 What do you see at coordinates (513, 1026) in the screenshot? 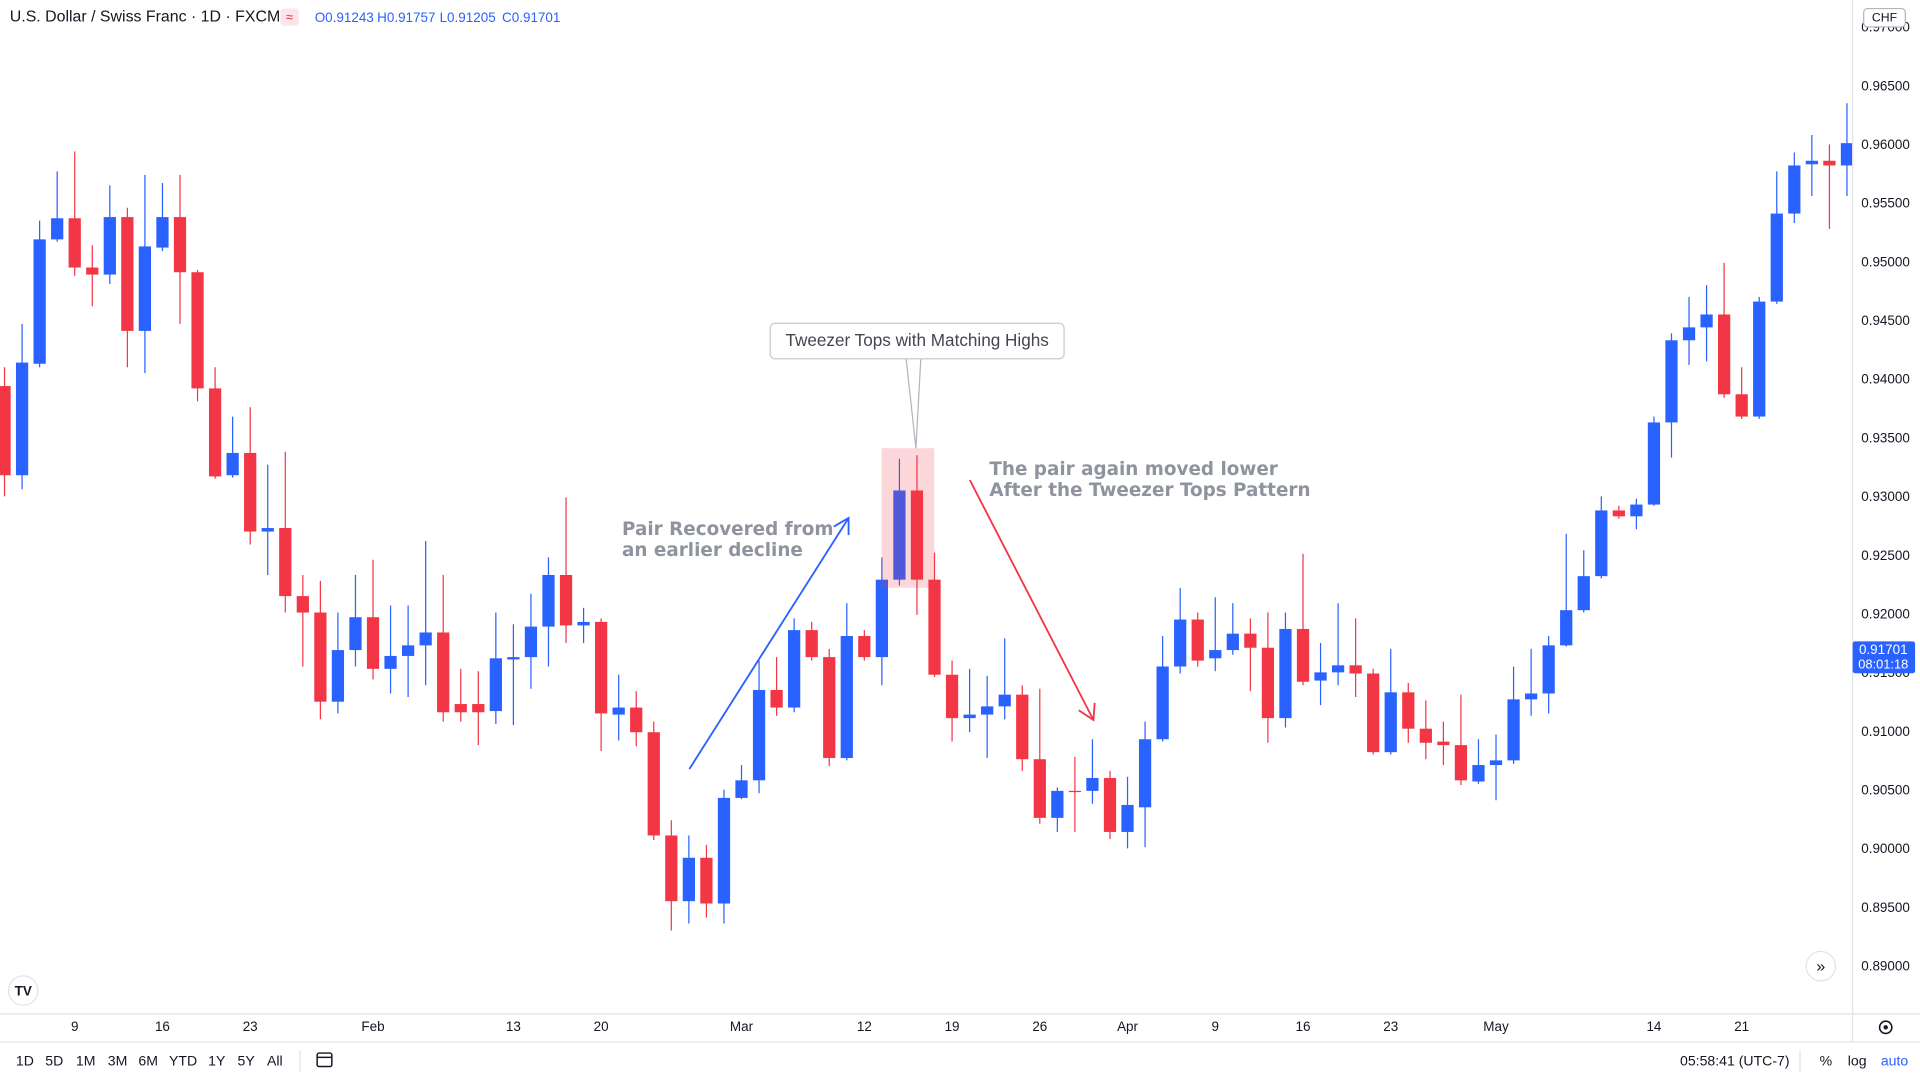
I see `x-tick-label: 13` at bounding box center [513, 1026].